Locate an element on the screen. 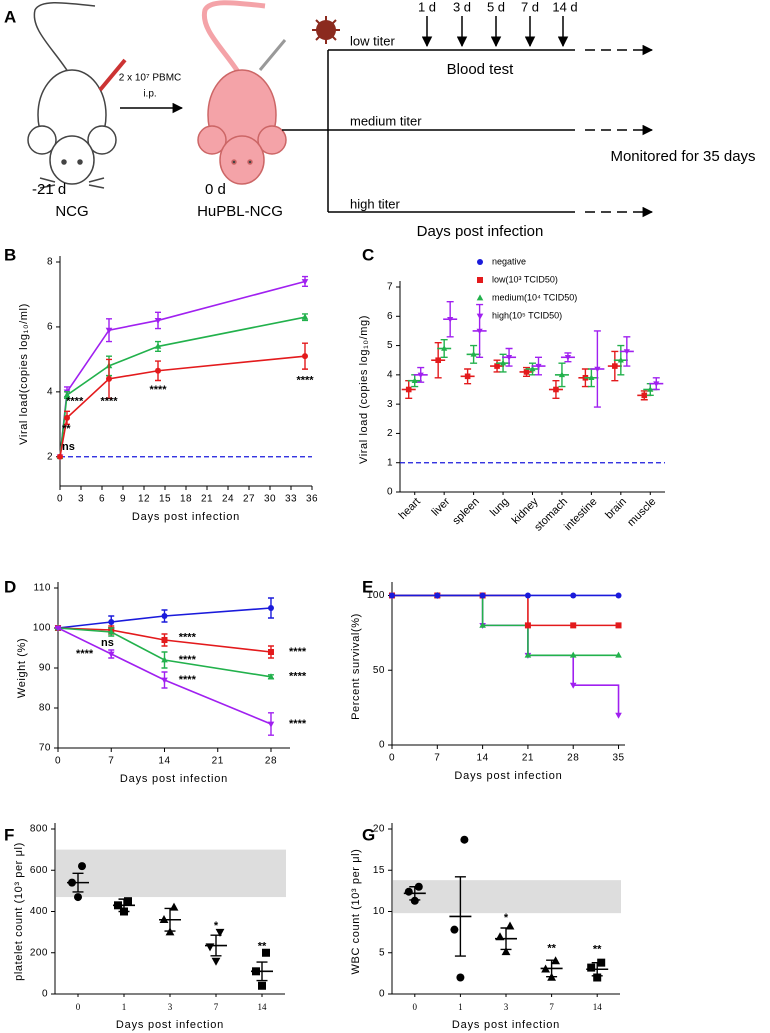 Image resolution: width=770 pixels, height=1033 pixels. y-axis-label: WBC count (10³ per μl) is located at coordinates (356, 912).